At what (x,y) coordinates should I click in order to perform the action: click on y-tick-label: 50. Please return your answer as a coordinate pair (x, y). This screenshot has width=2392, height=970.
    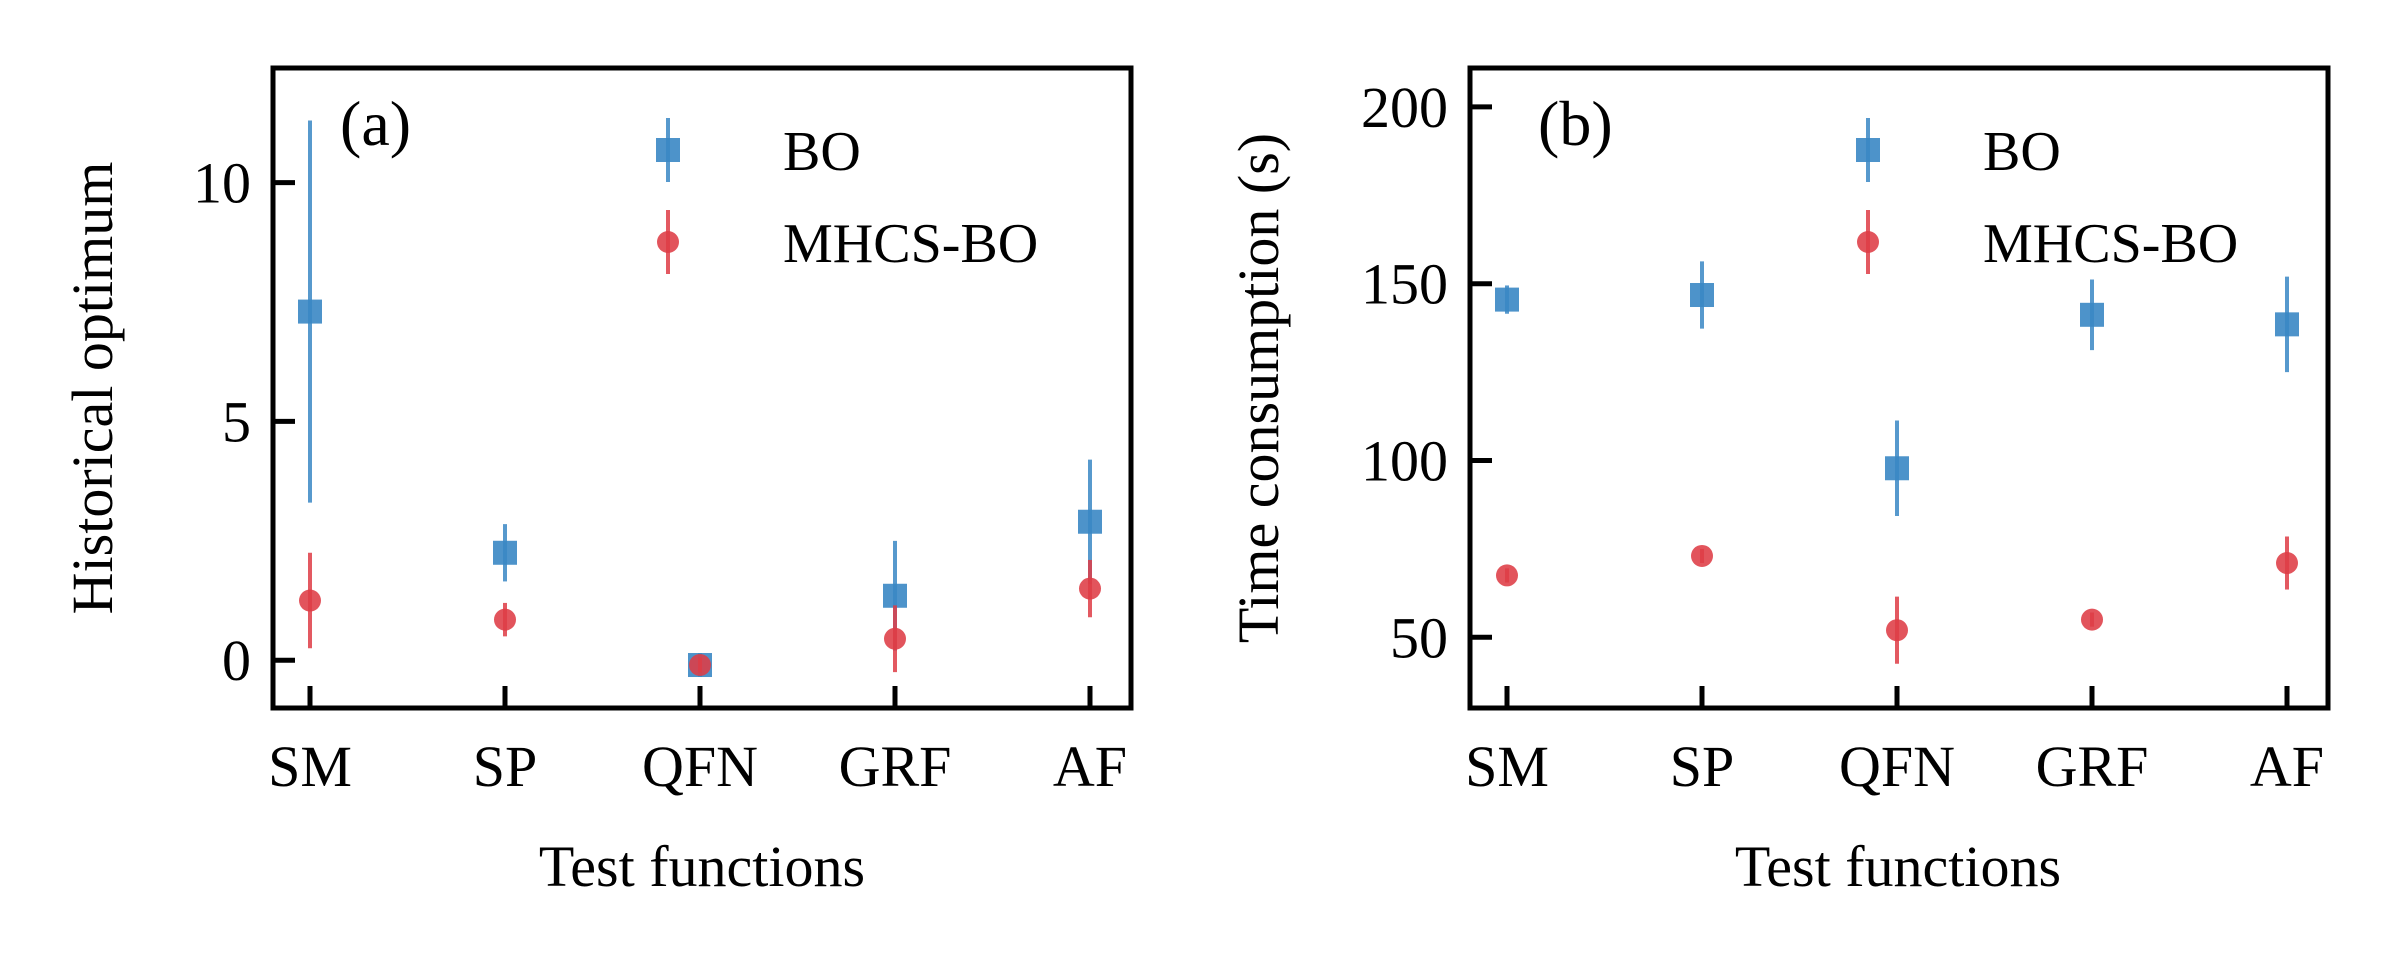
    Looking at the image, I should click on (1419, 637).